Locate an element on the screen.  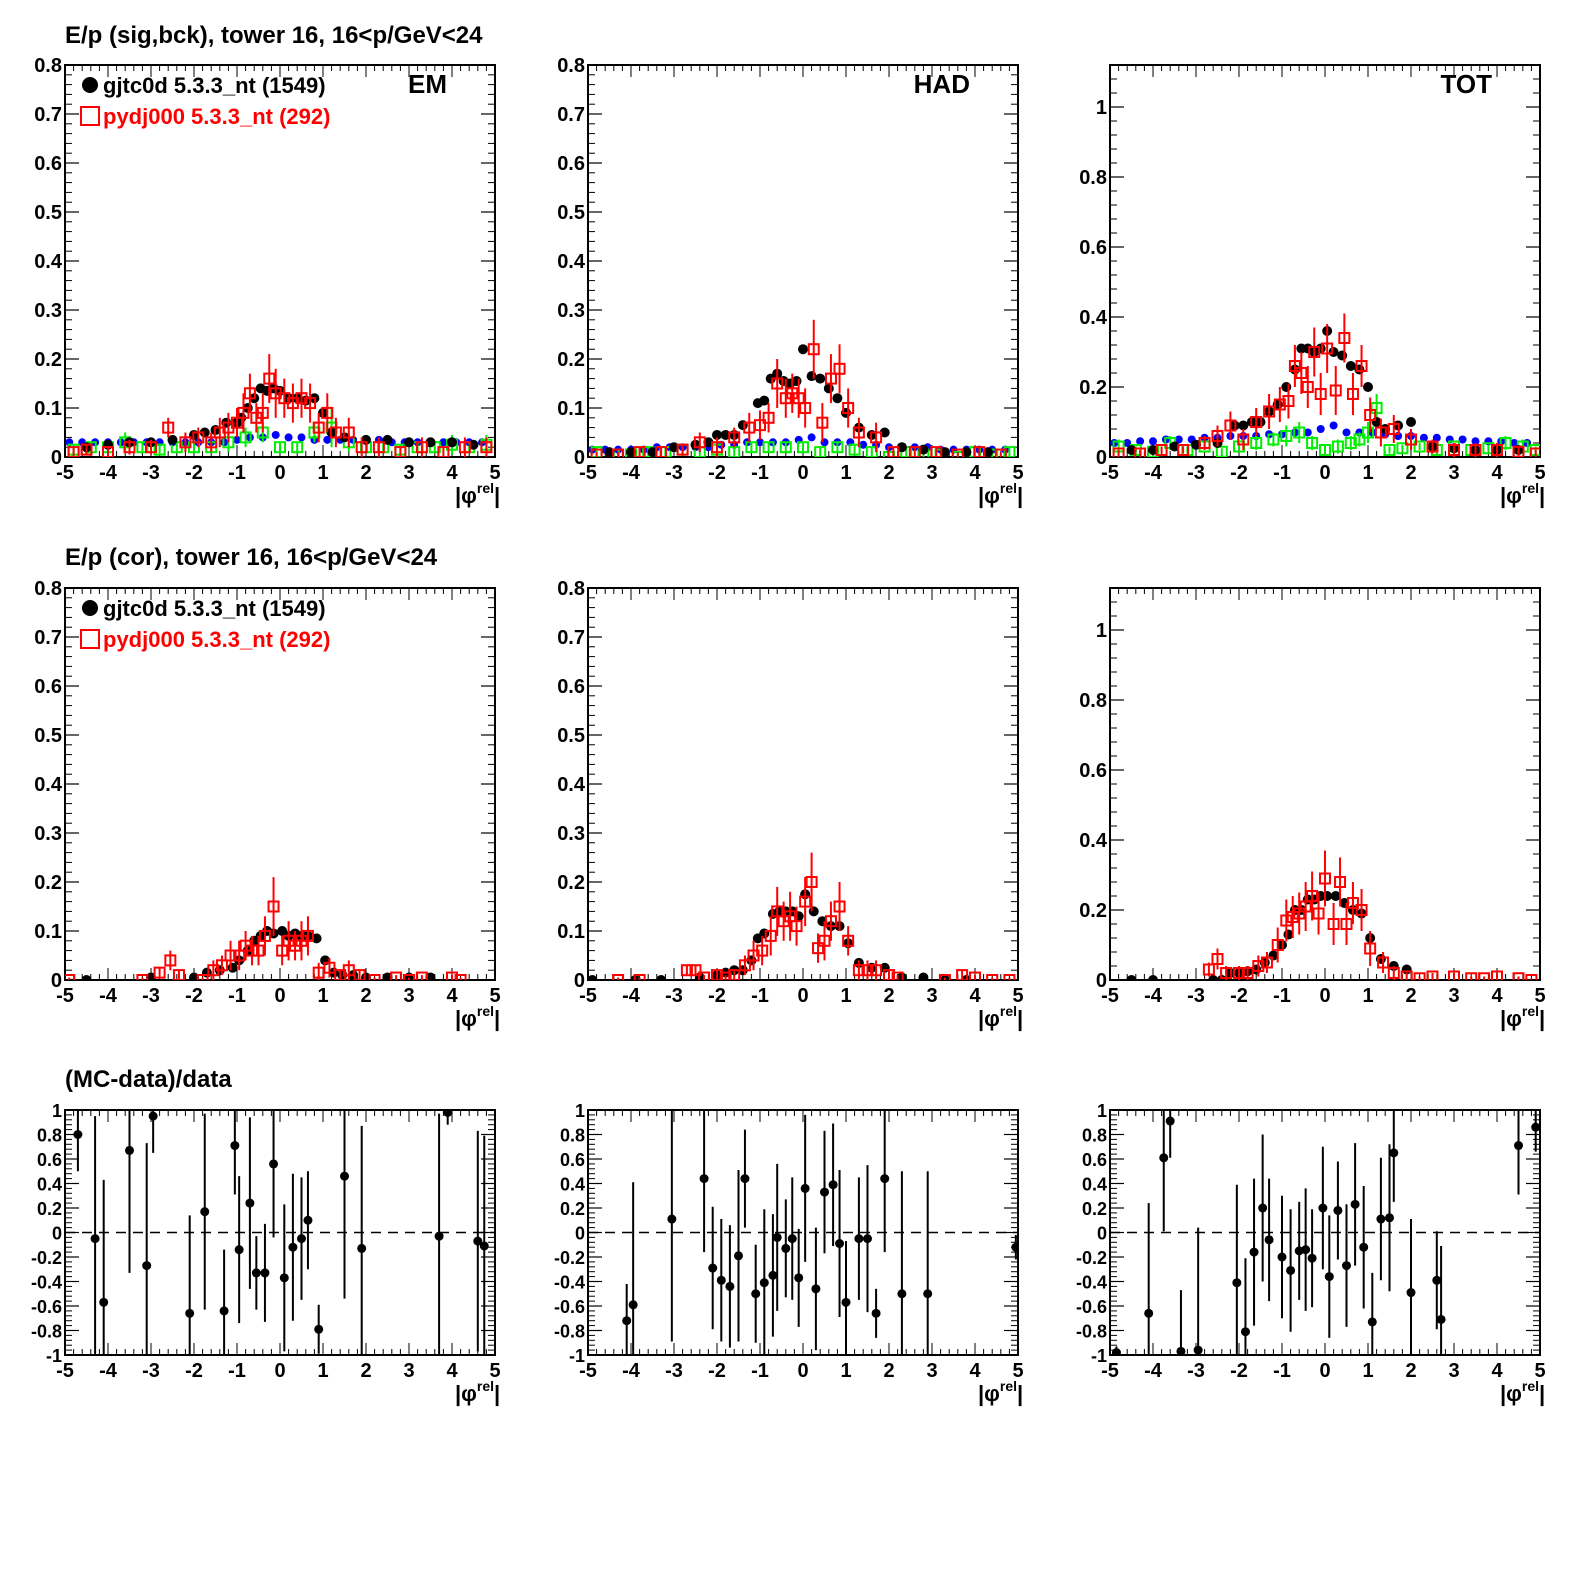
y-tick-label: 0 is located at coordinates (1101, 458).